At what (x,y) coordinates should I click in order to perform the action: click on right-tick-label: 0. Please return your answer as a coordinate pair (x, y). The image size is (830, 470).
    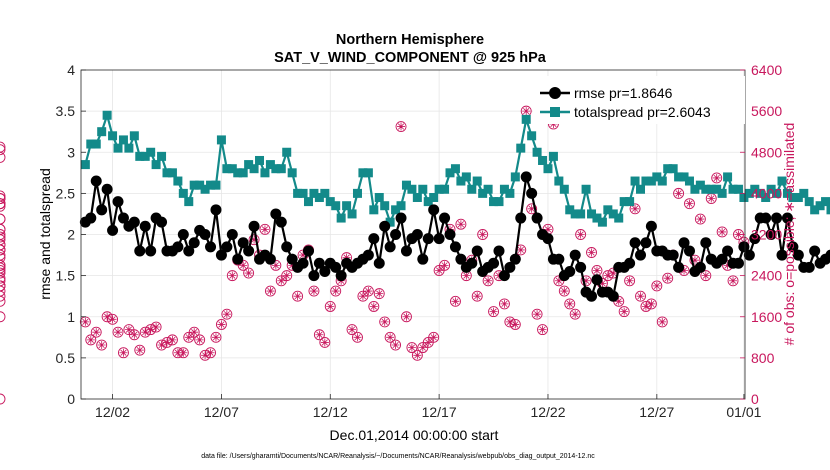
    Looking at the image, I should click on (755, 399).